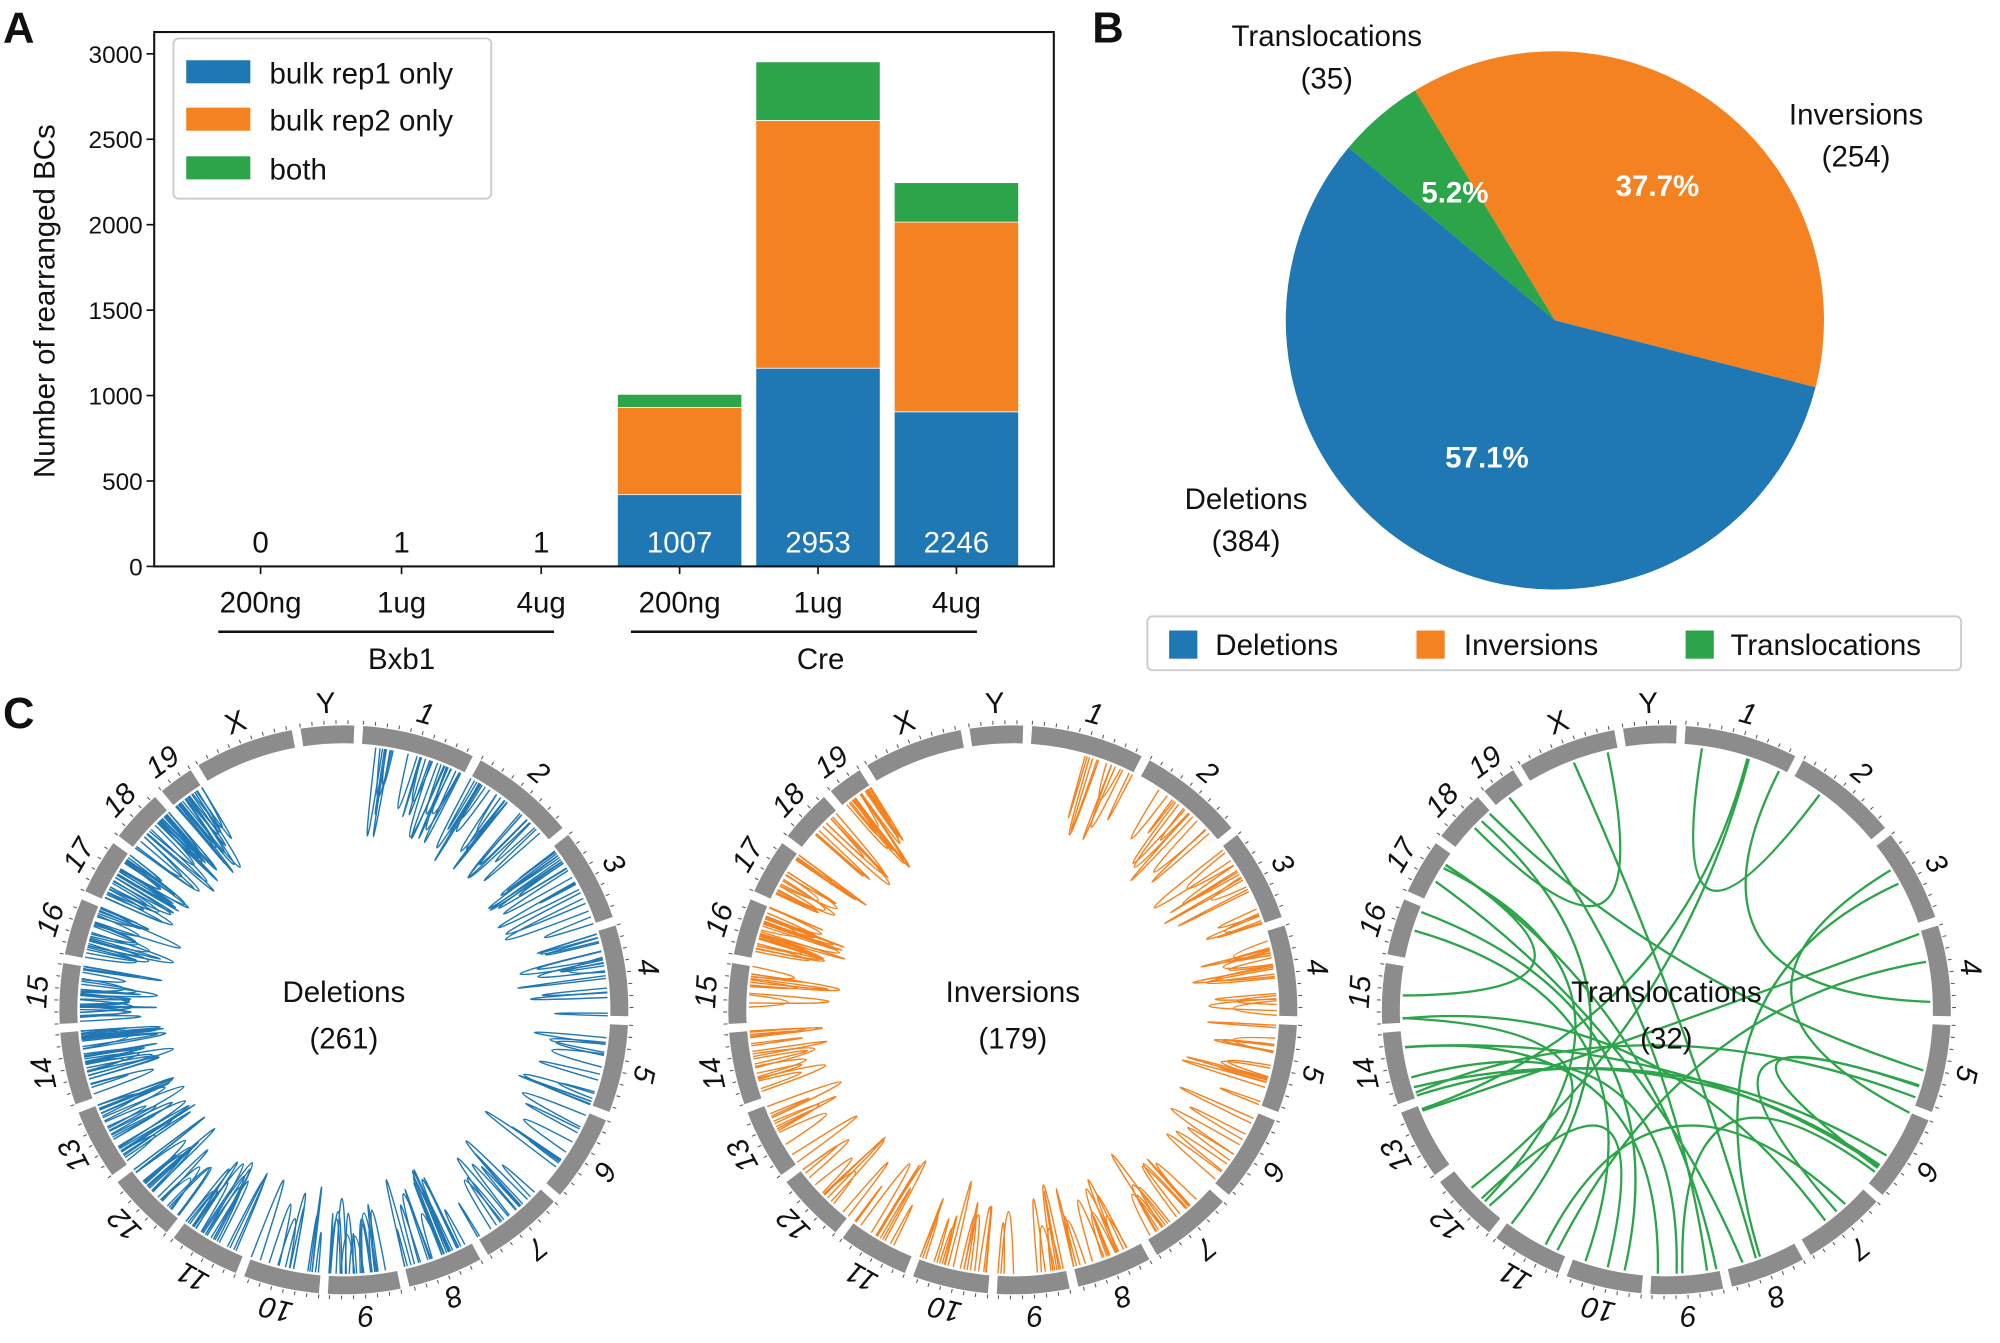  Describe the element at coordinates (1273, 1171) in the screenshot. I see `chromosome-label: 6` at that location.